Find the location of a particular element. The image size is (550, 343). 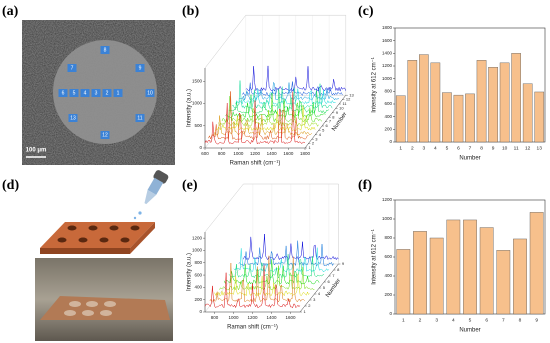

panel-label: (f) is located at coordinates (365, 185).